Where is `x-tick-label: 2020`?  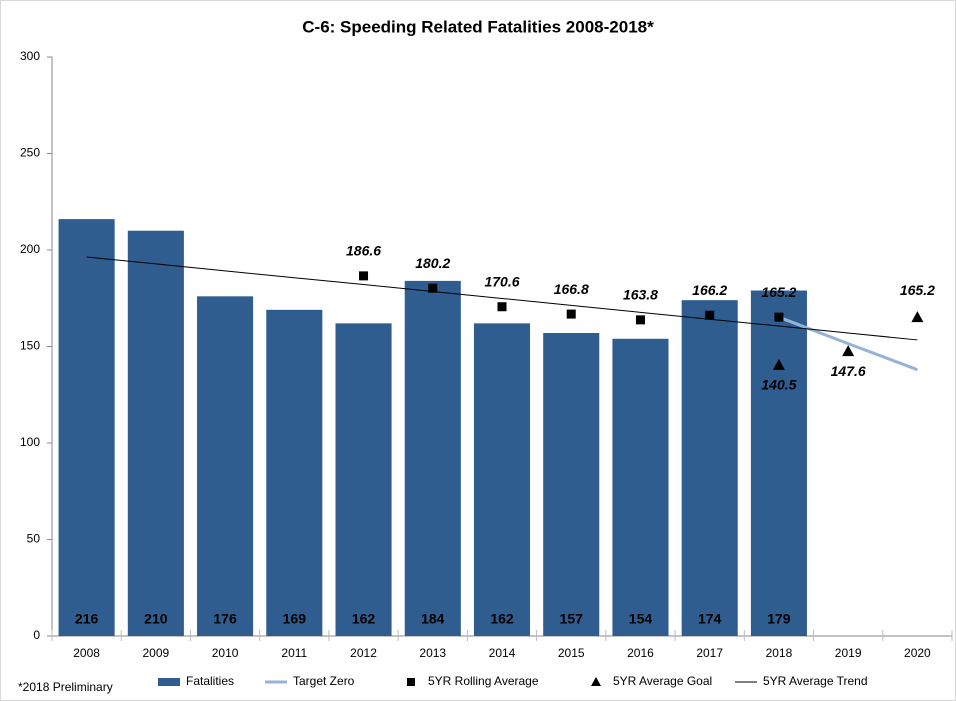
x-tick-label: 2020 is located at coordinates (917, 653).